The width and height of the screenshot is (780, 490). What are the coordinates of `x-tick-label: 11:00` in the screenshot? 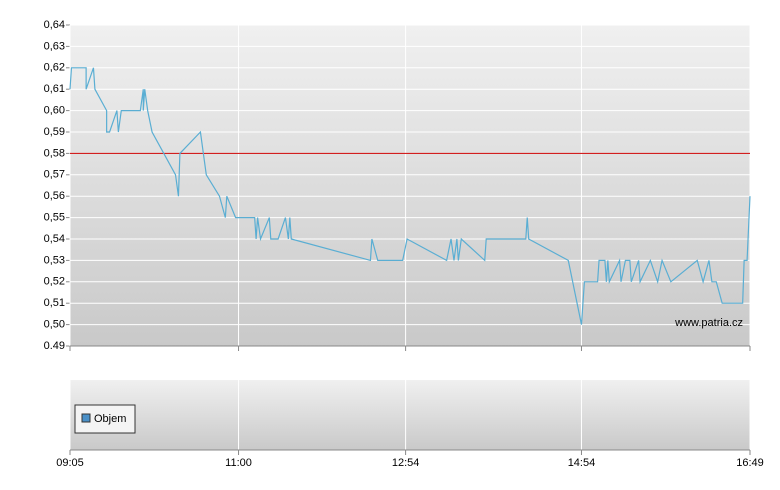 It's located at (238, 463).